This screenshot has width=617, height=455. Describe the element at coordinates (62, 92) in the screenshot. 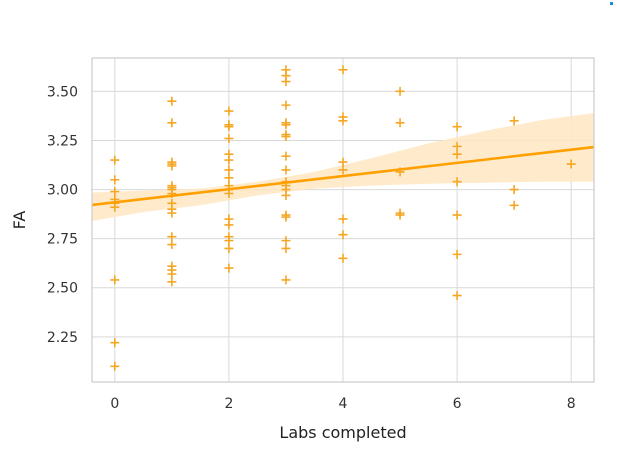

I see `y-tick-label: 3.50` at that location.